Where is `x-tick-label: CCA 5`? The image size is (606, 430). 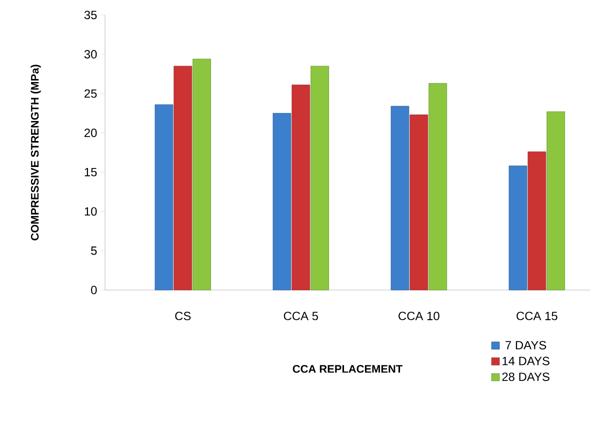 x-tick-label: CCA 5 is located at coordinates (301, 316).